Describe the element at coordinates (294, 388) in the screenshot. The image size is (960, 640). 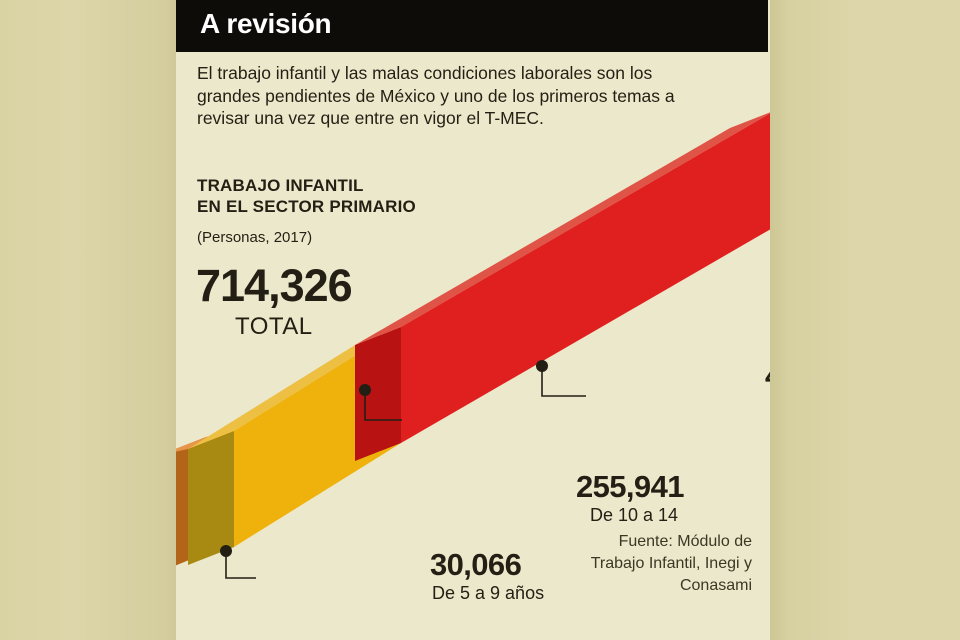
I see `bar-segment-10-14-top` at that location.